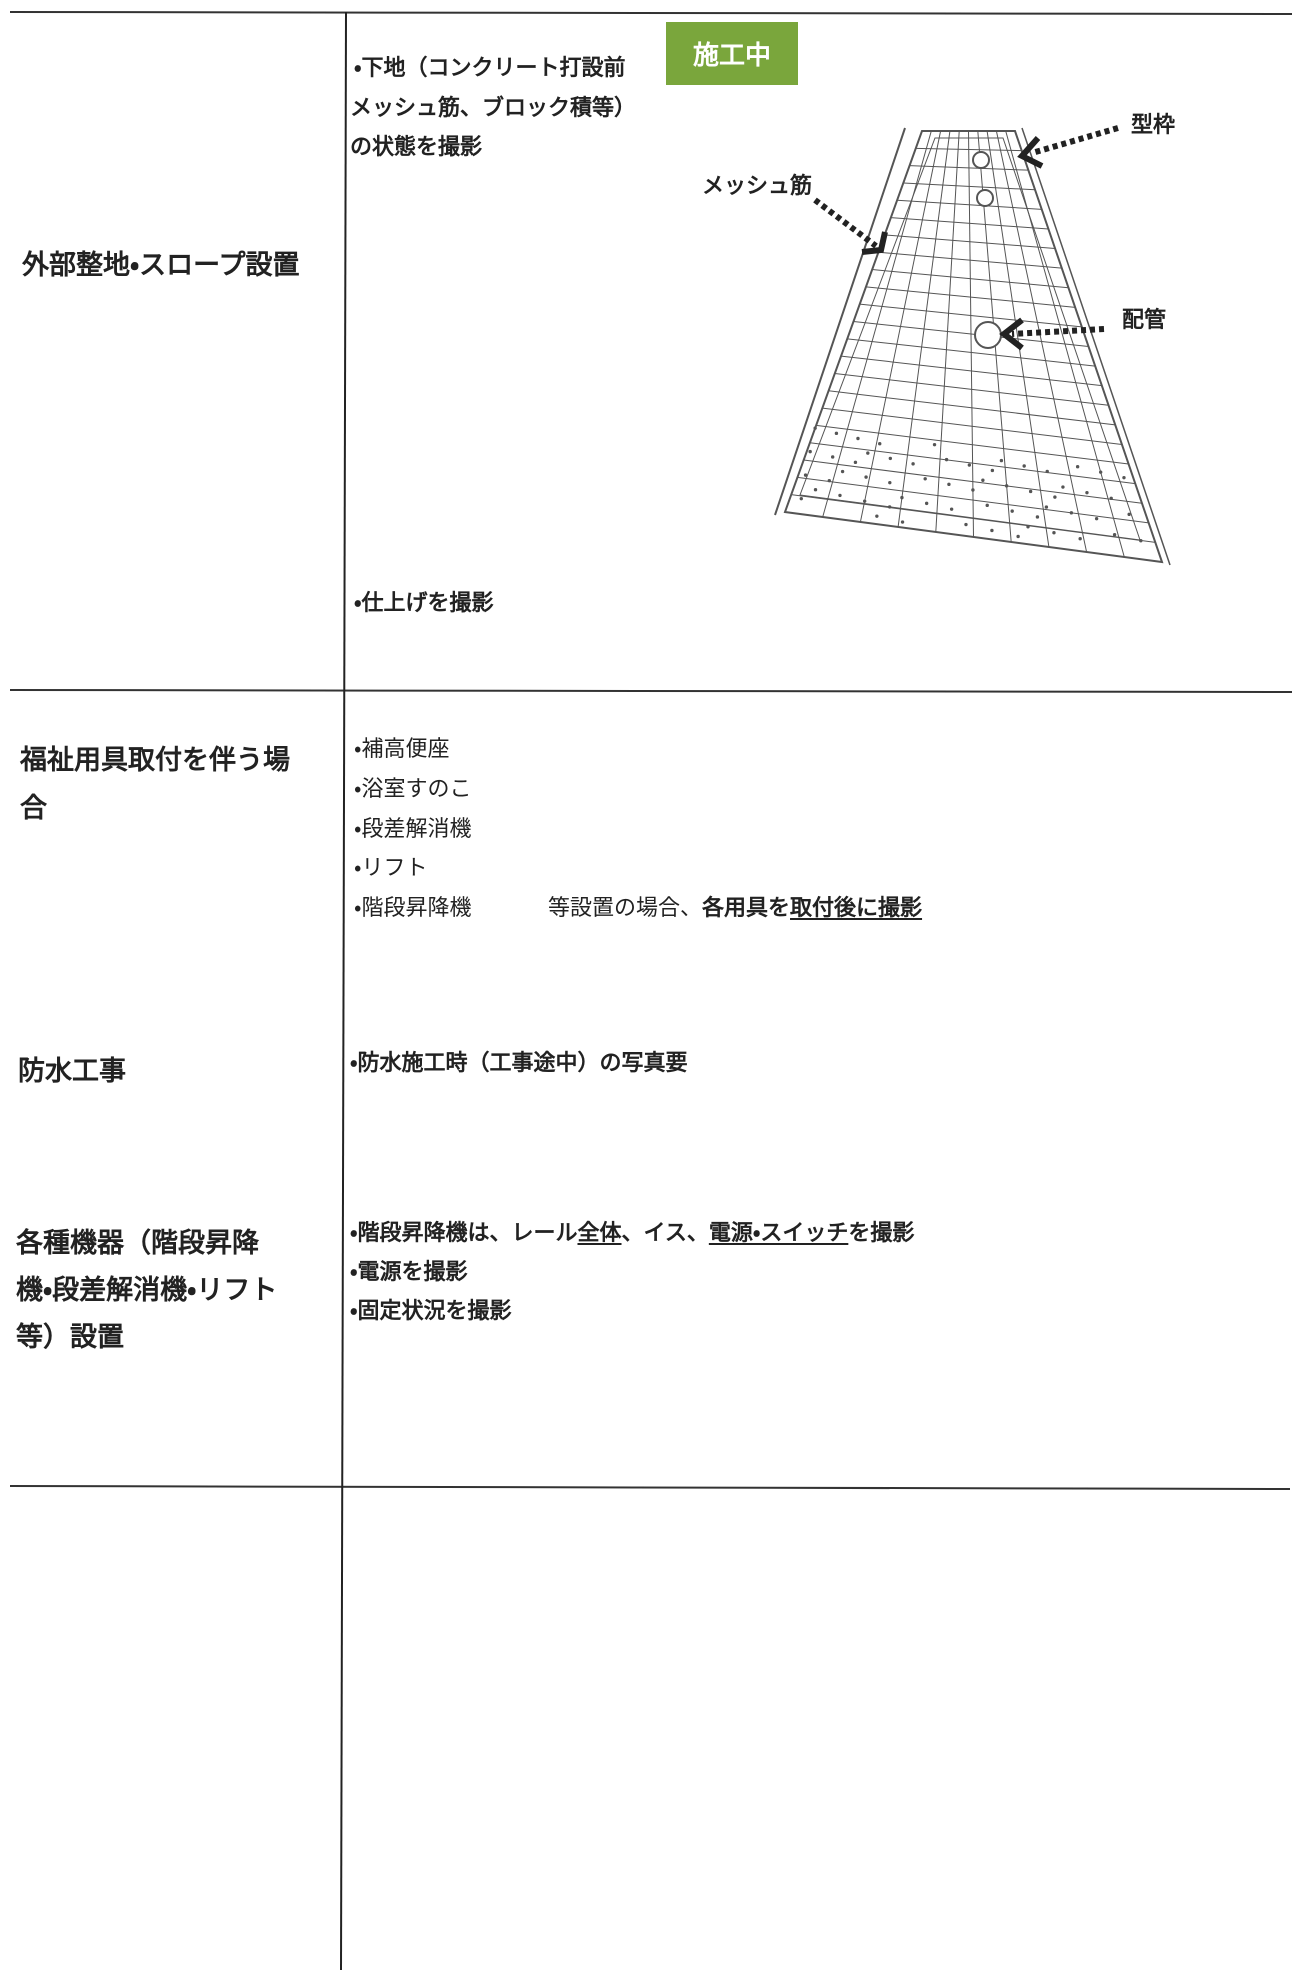 This screenshot has width=1304, height=1970. Describe the element at coordinates (625, 908) in the screenshot. I see `note-part: 等設置の場合、` at that location.